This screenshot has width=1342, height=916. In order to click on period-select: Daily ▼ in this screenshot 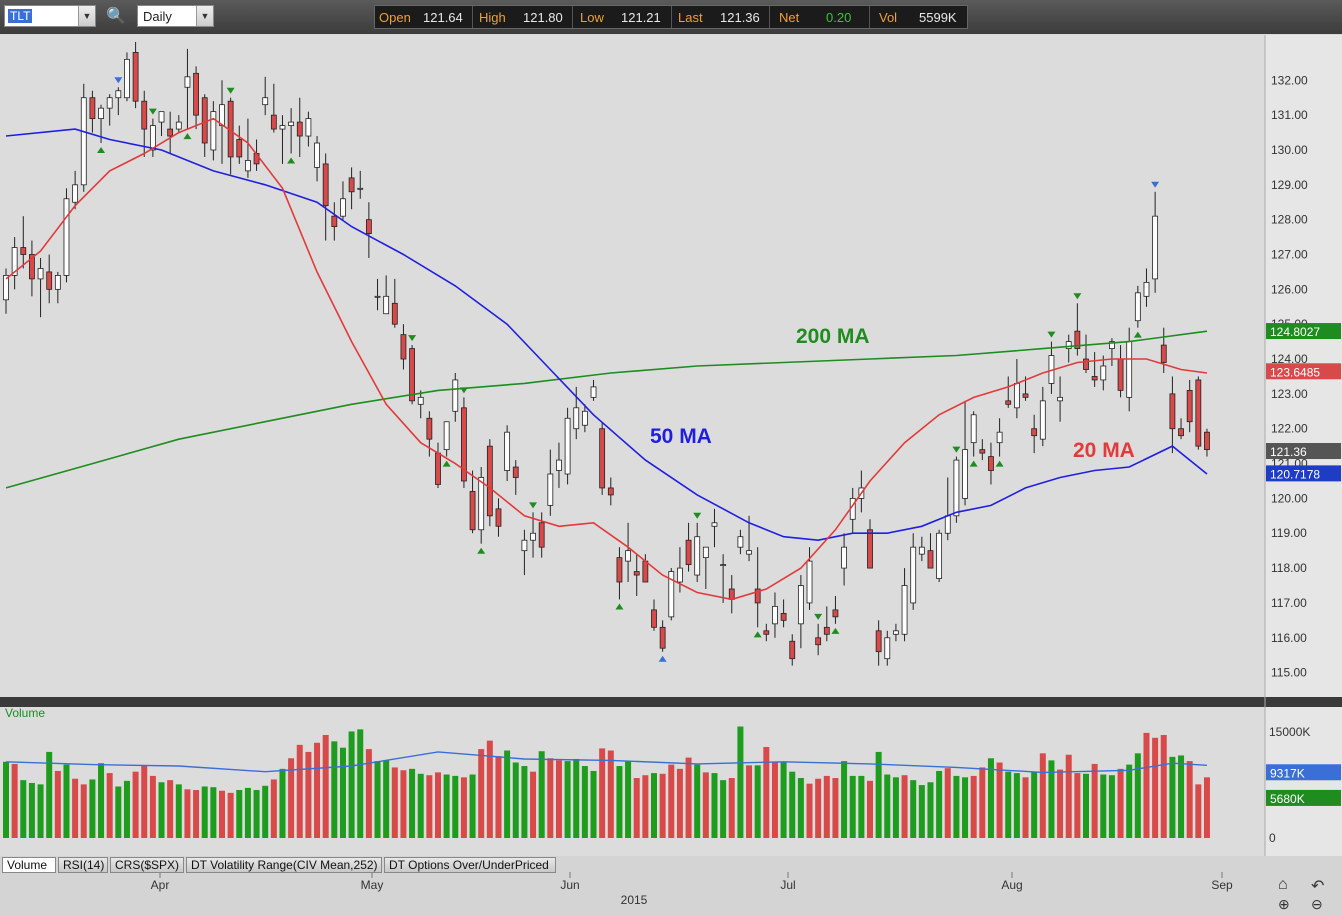, I will do `click(175, 16)`.